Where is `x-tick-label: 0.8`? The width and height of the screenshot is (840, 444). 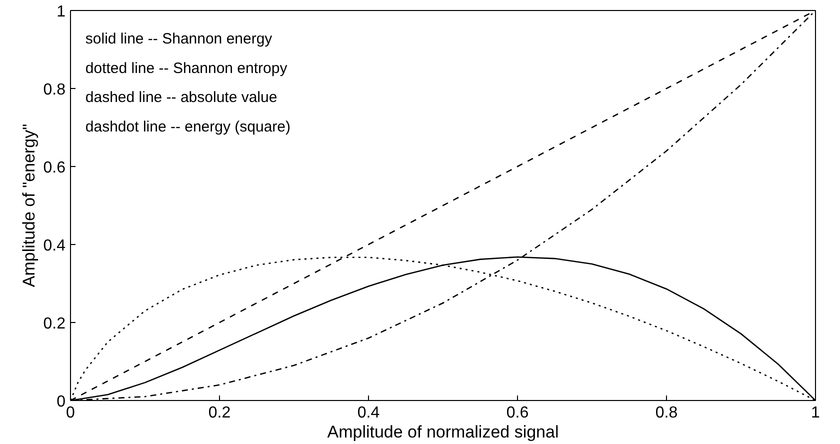 x-tick-label: 0.8 is located at coordinates (666, 413).